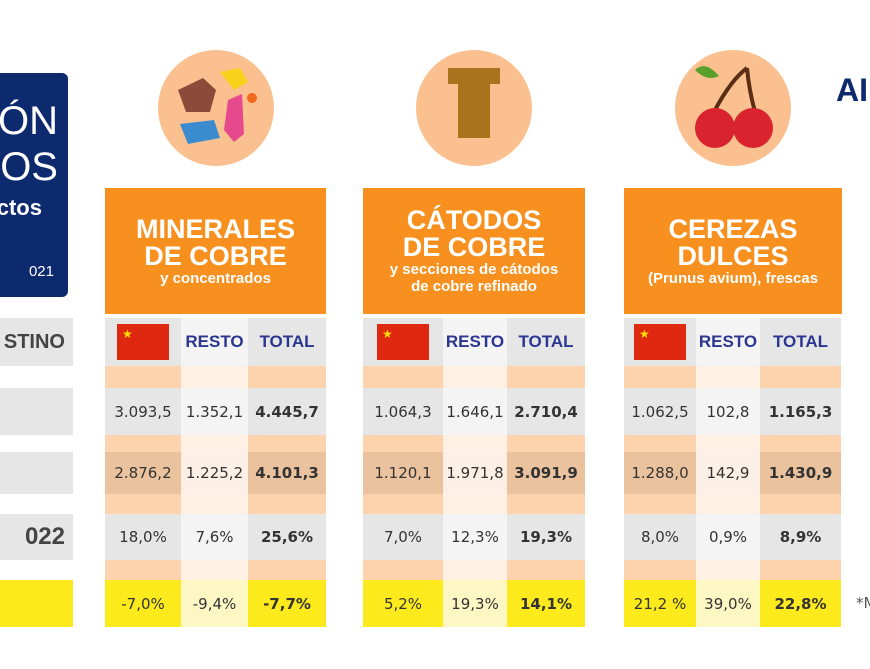  I want to click on table-column: TOTAL 1.165,3 1.430,9 8,9% 22,8%, so click(800, 473).